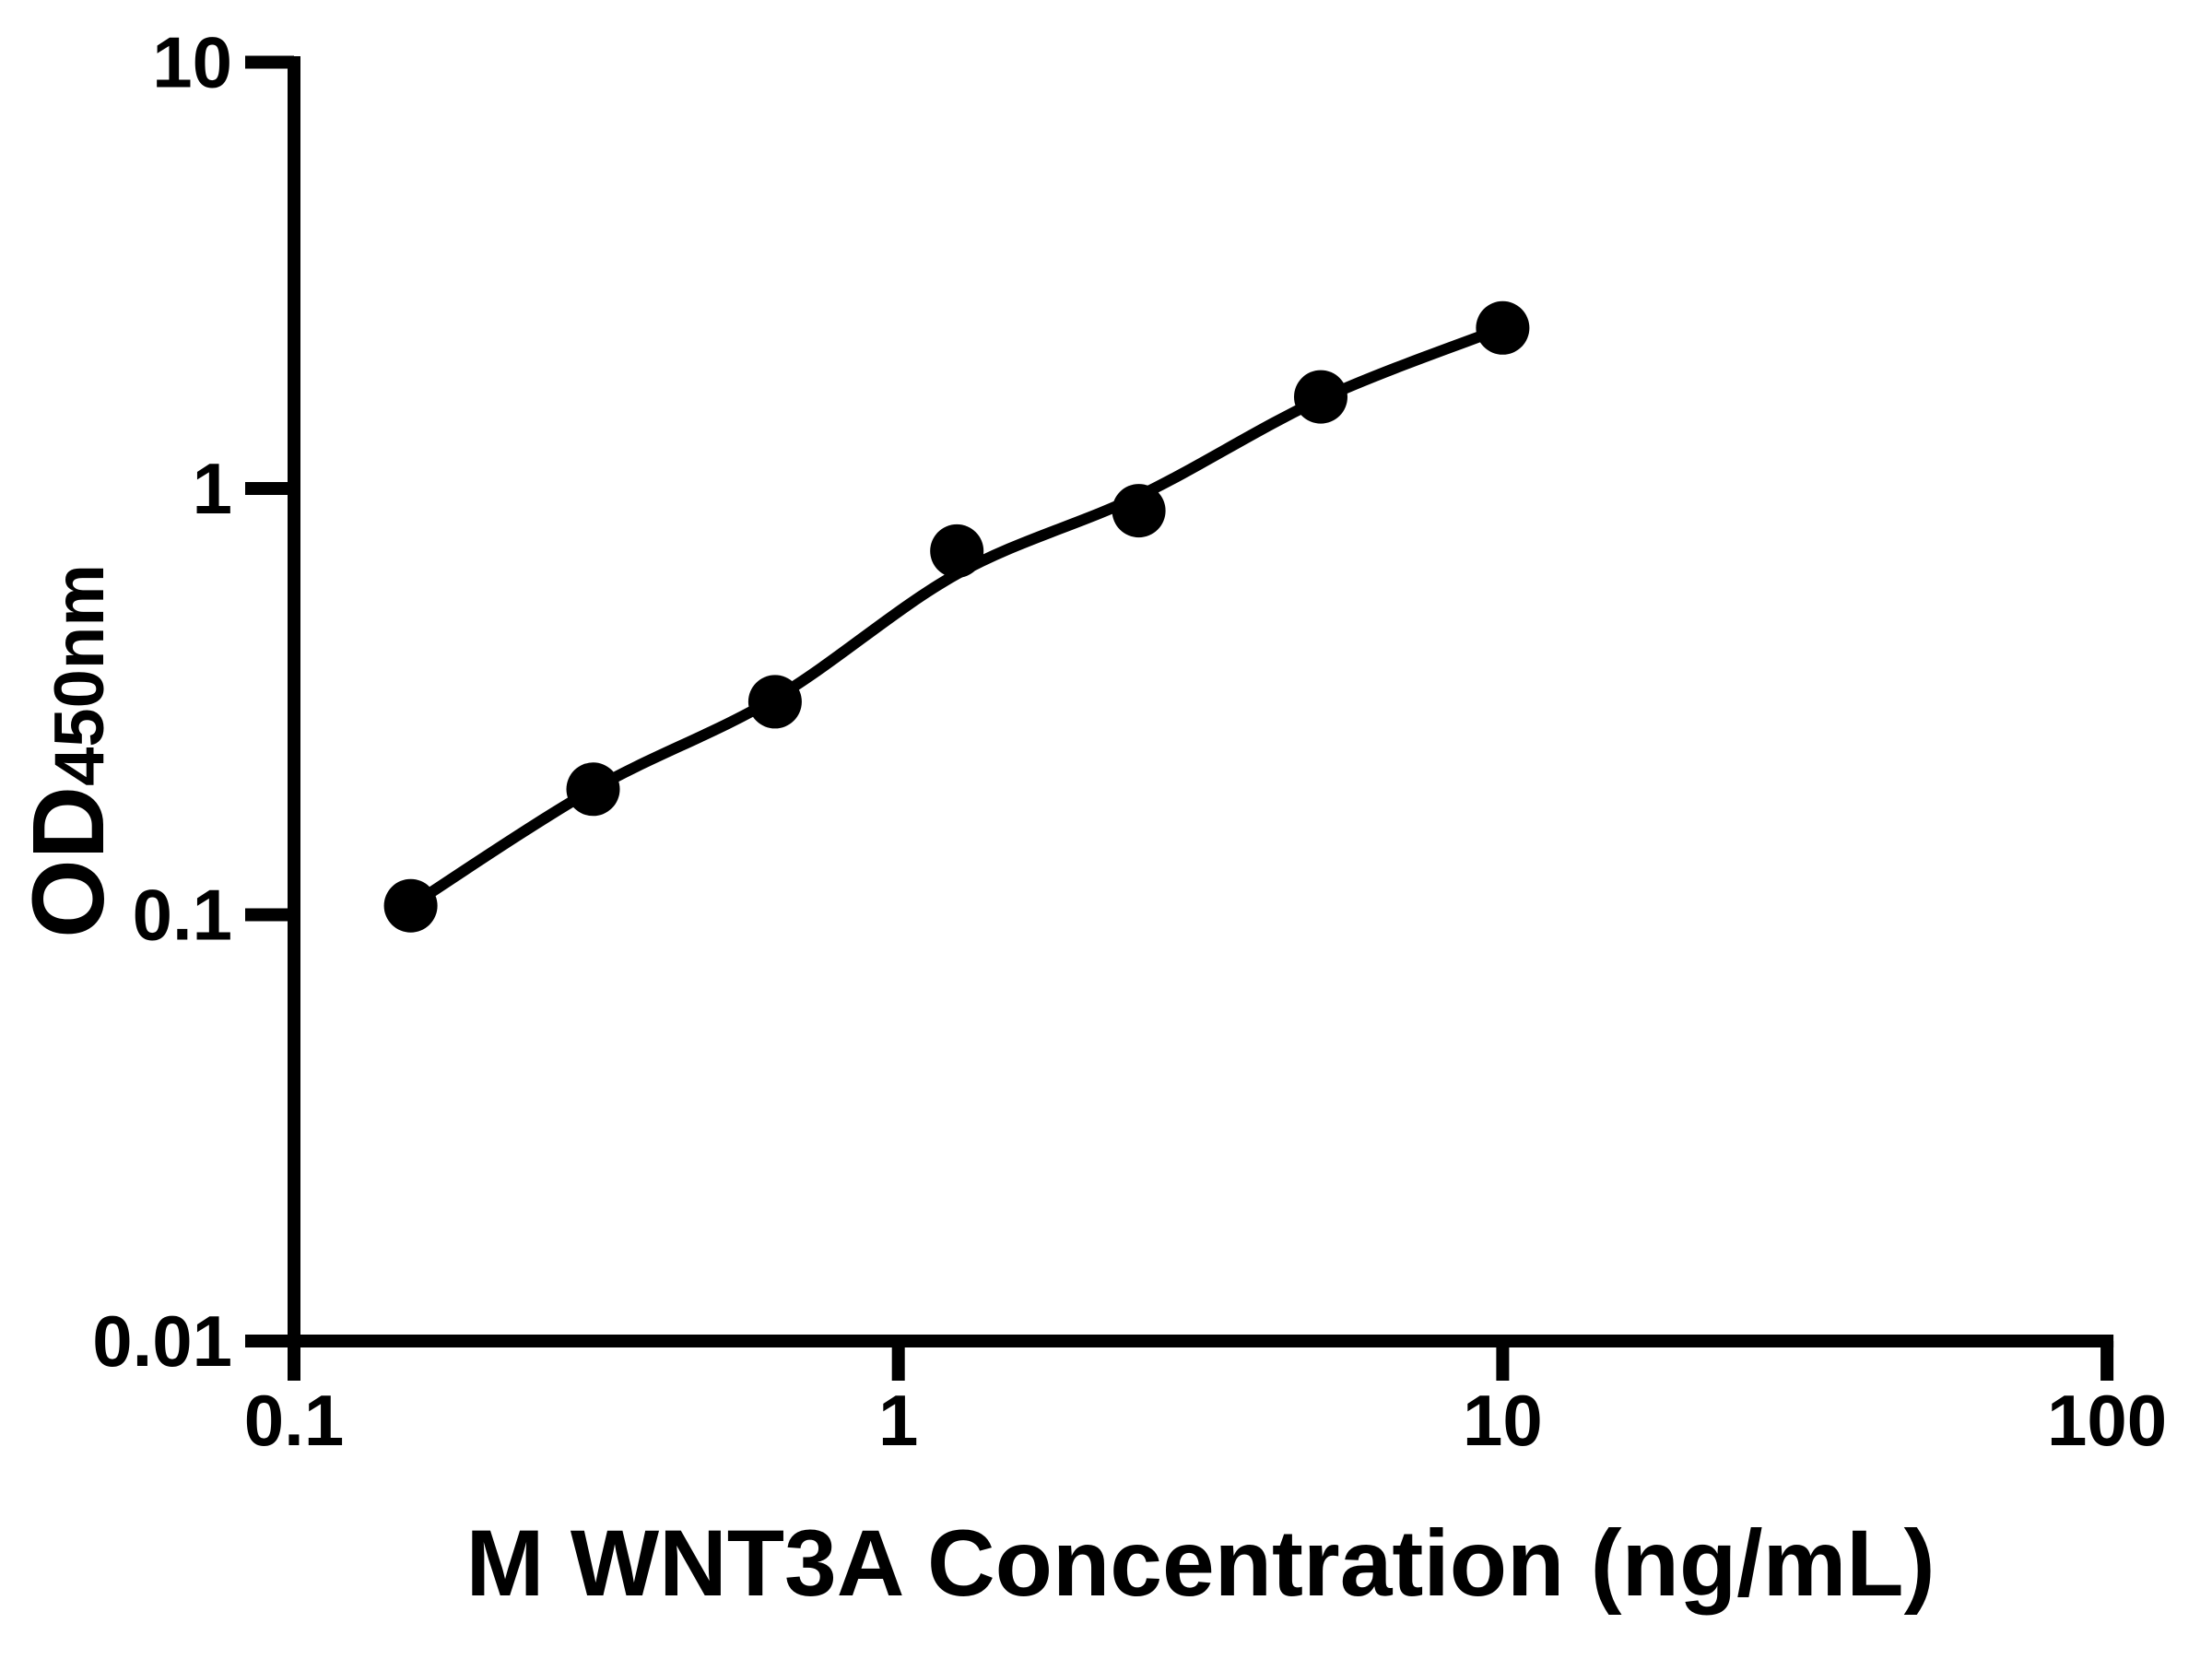 The width and height of the screenshot is (2212, 1659). I want to click on y-axis-title-subscript: 450nm, so click(80, 675).